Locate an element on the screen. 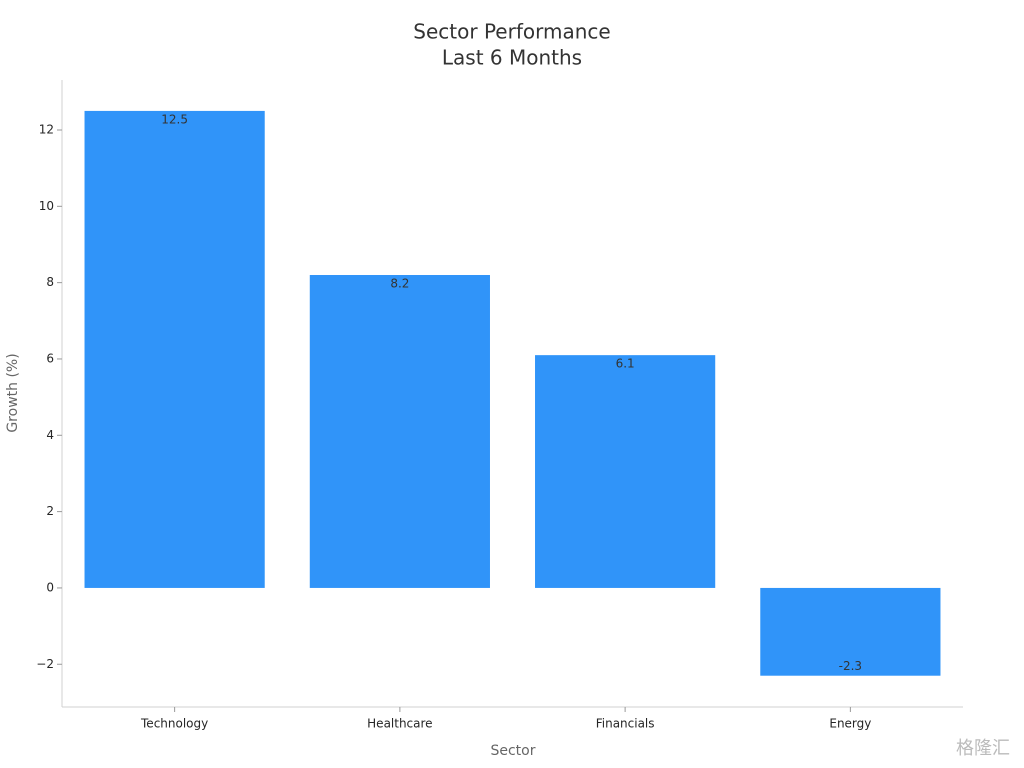 The width and height of the screenshot is (1024, 768). watermark: 格隆汇 is located at coordinates (983, 748).